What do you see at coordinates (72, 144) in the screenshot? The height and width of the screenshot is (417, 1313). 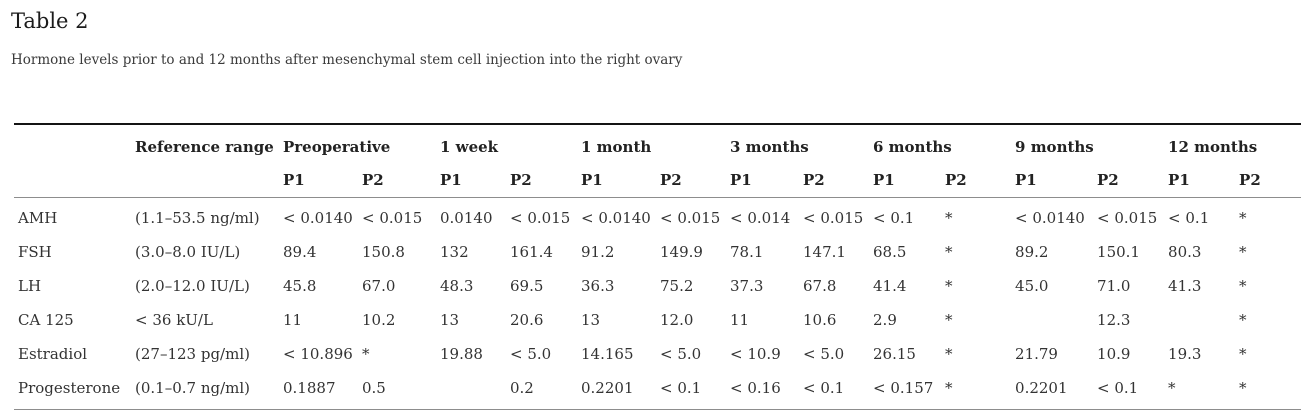 I see `corner-cell` at bounding box center [72, 144].